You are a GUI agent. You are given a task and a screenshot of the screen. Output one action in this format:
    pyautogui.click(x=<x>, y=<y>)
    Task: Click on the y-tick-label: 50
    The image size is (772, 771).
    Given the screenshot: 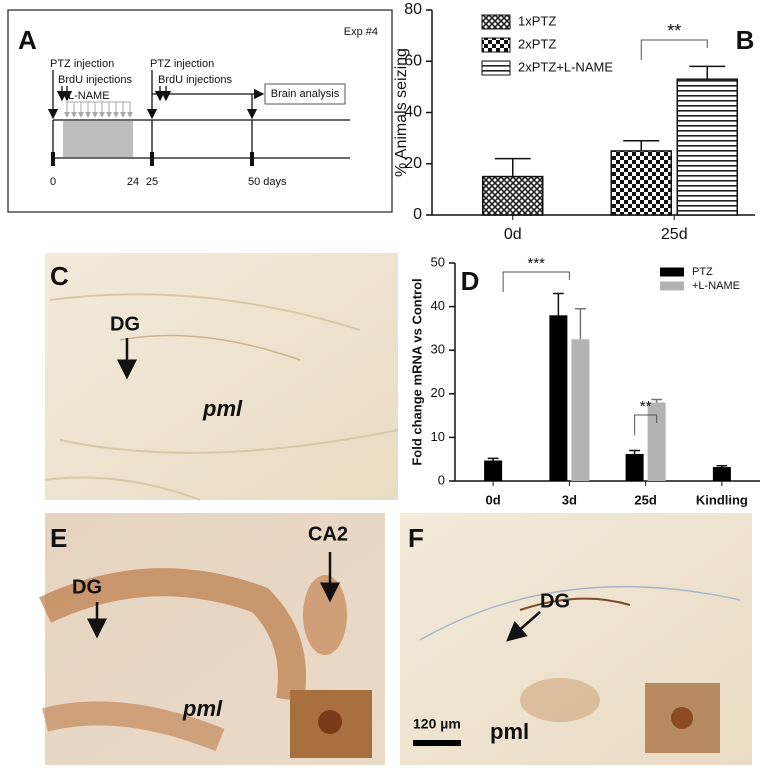 What is the action you would take?
    pyautogui.click(x=438, y=261)
    